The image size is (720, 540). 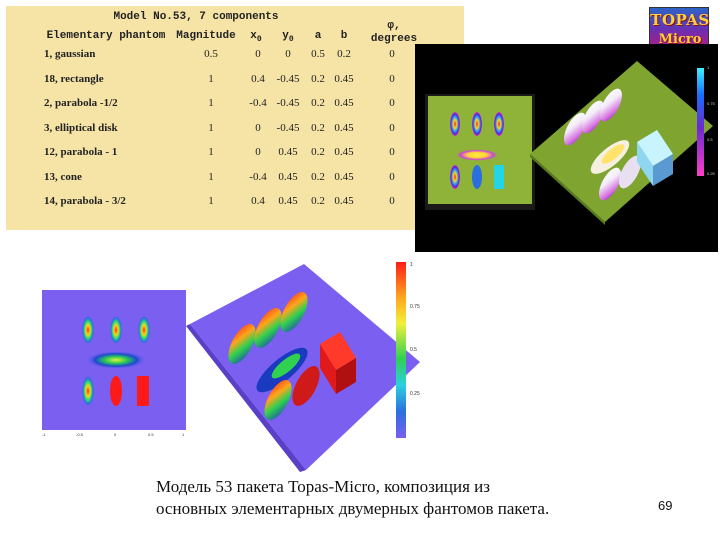 I want to click on phantom-name-cell: 12, parabola - 1, so click(x=81, y=152).